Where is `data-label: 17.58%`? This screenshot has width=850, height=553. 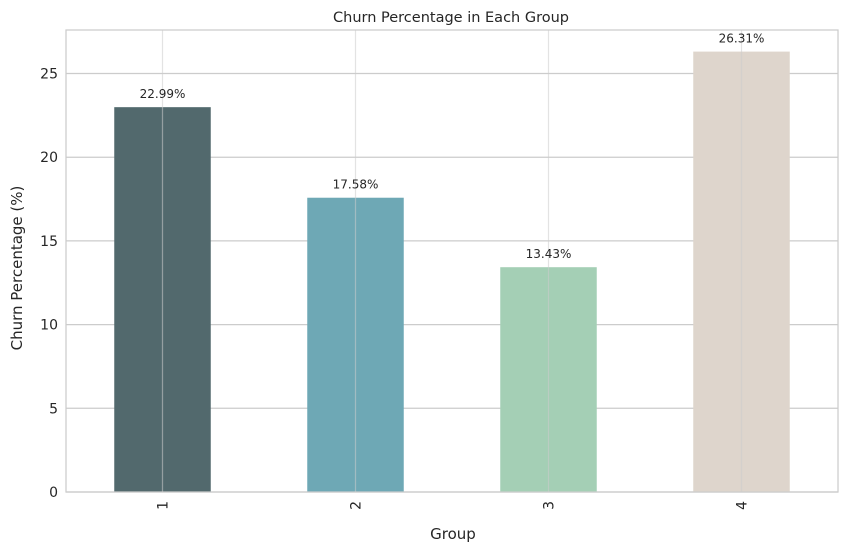 data-label: 17.58% is located at coordinates (356, 185).